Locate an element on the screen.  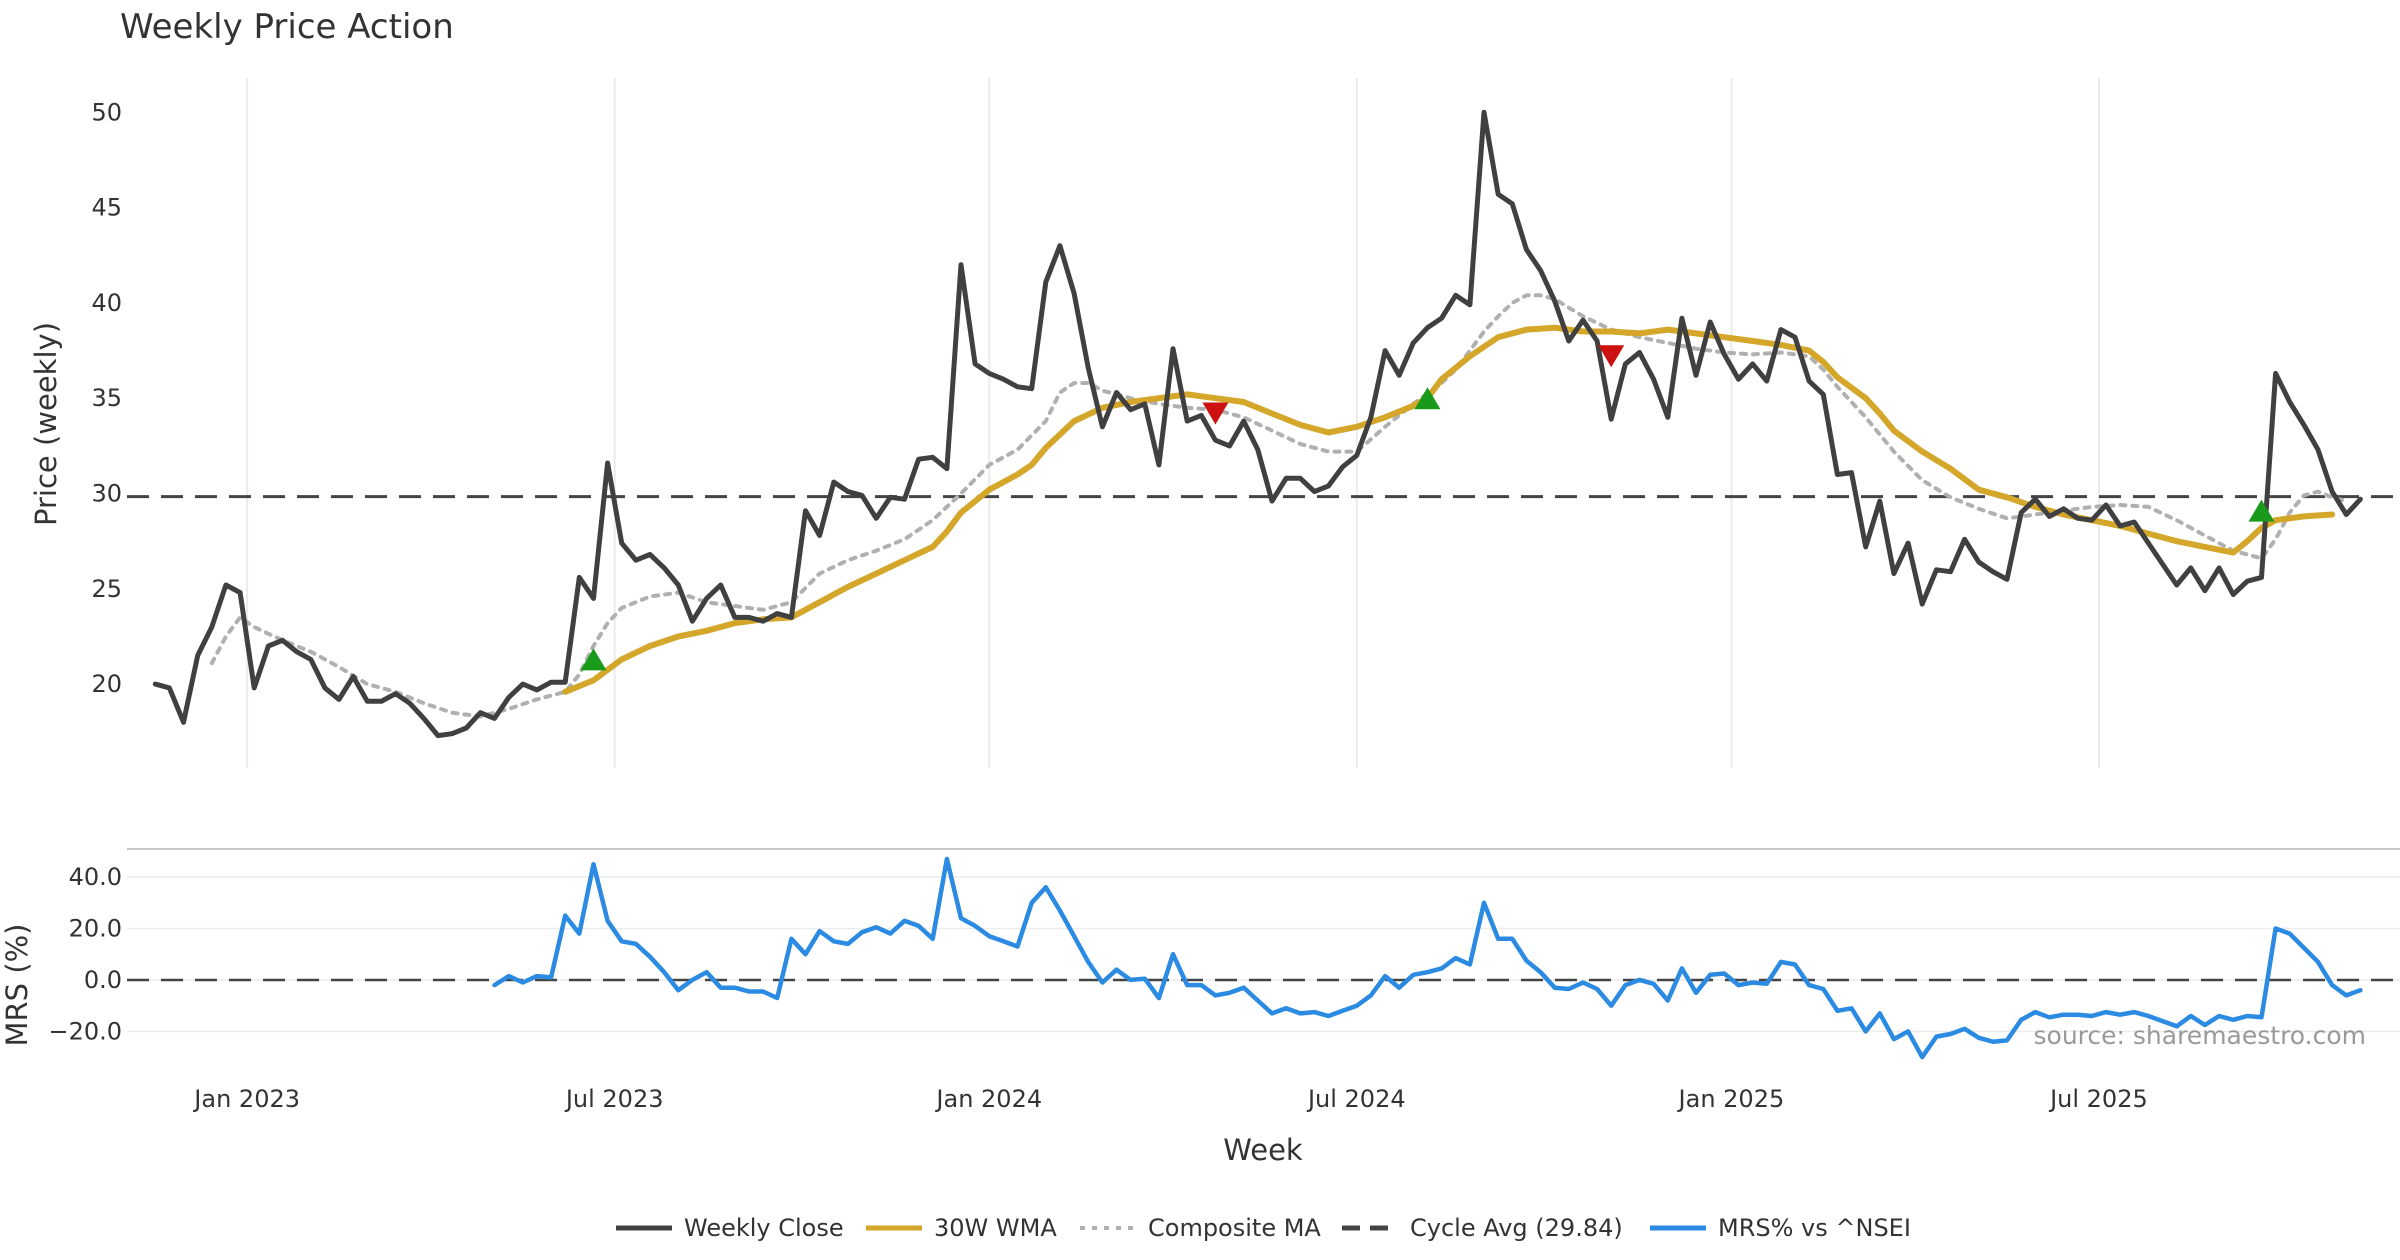
legend-label: MRS% vs ^NSEI is located at coordinates (1814, 1228).